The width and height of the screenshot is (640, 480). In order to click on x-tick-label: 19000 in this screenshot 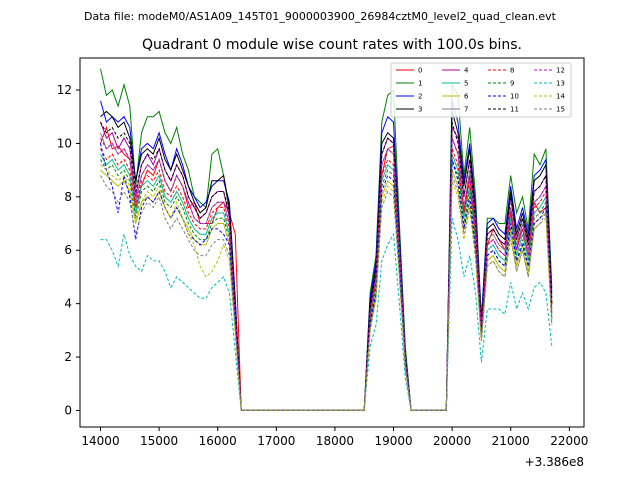, I will do `click(393, 441)`.